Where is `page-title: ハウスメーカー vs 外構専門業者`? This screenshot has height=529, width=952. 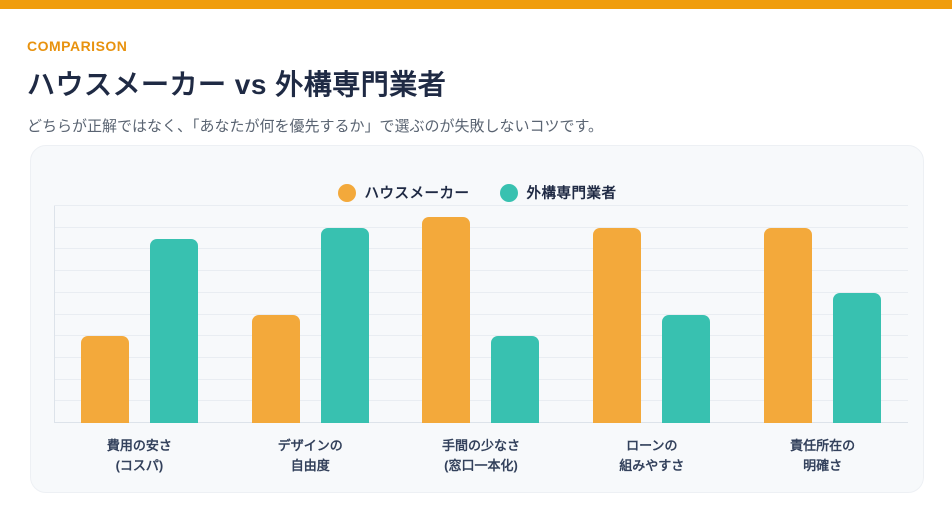
page-title: ハウスメーカー vs 外構専門業者 is located at coordinates (237, 84).